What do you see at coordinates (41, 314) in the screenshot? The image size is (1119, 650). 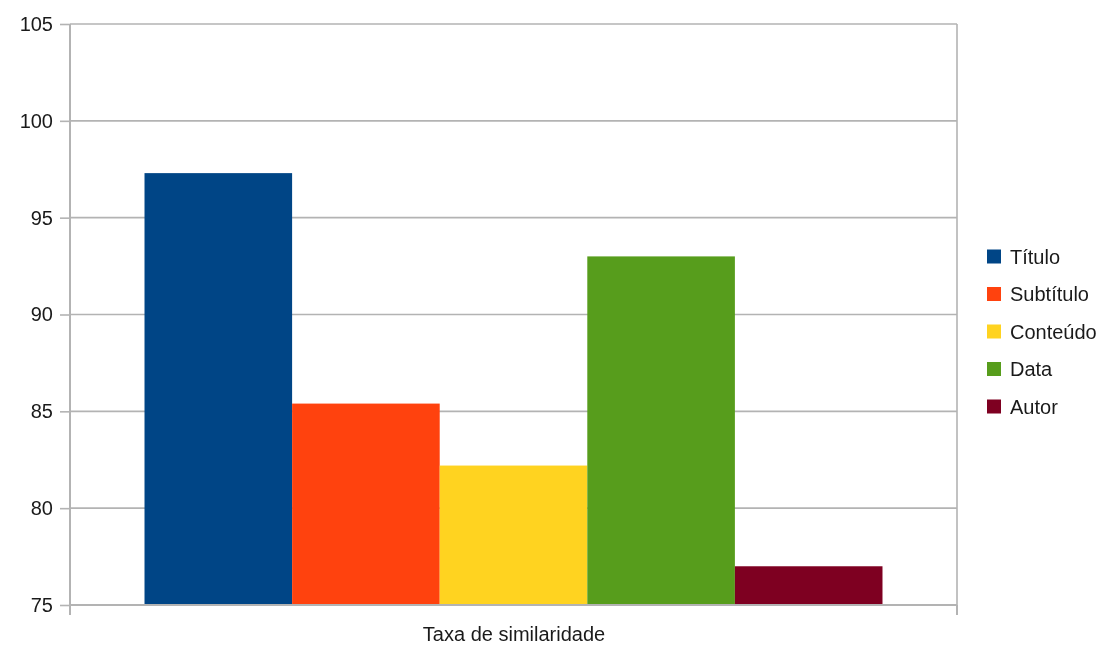 I see `y-tick-label: 90` at bounding box center [41, 314].